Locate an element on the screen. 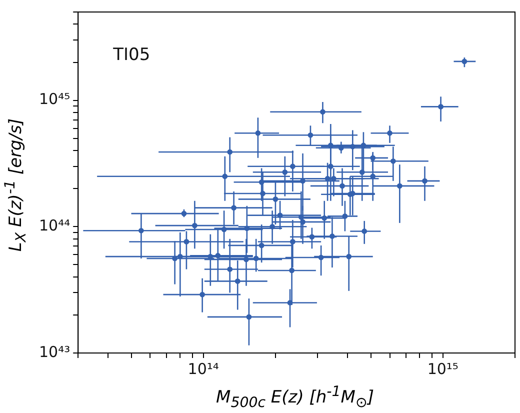 The image size is (520, 413). y-tick-label: 10⁴⁴ is located at coordinates (54, 225).